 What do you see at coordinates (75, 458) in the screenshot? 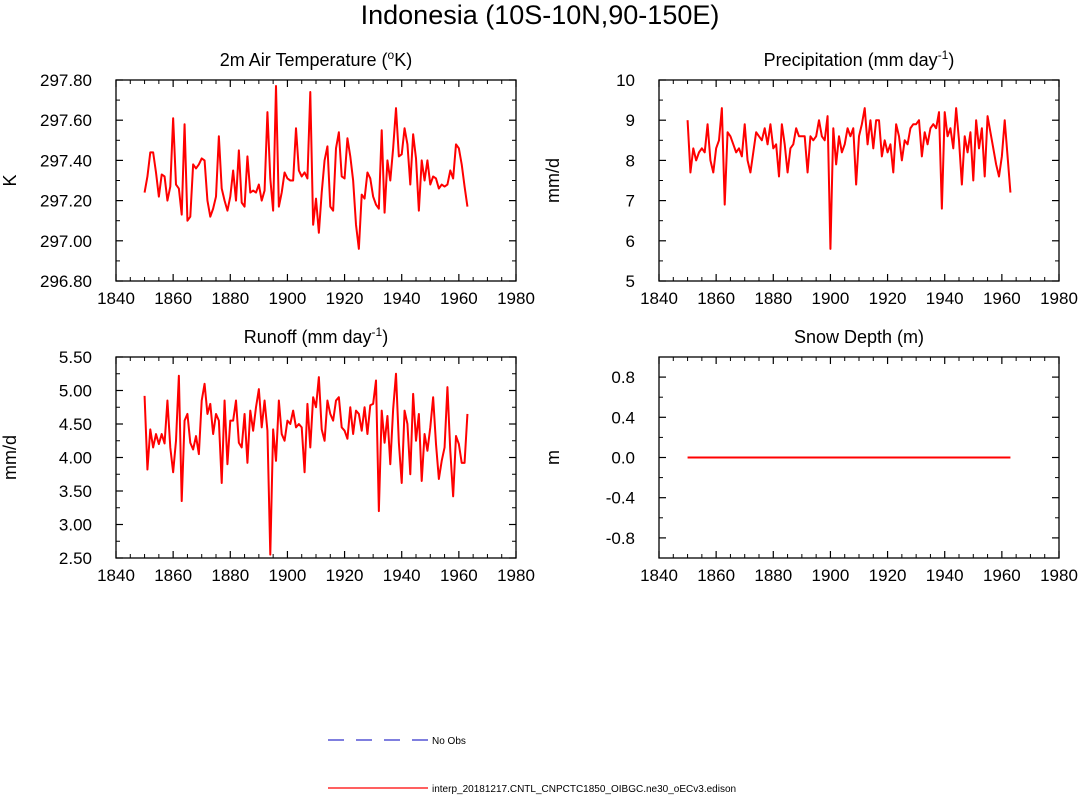
I see `y-tick-label: 4.00` at bounding box center [75, 458].